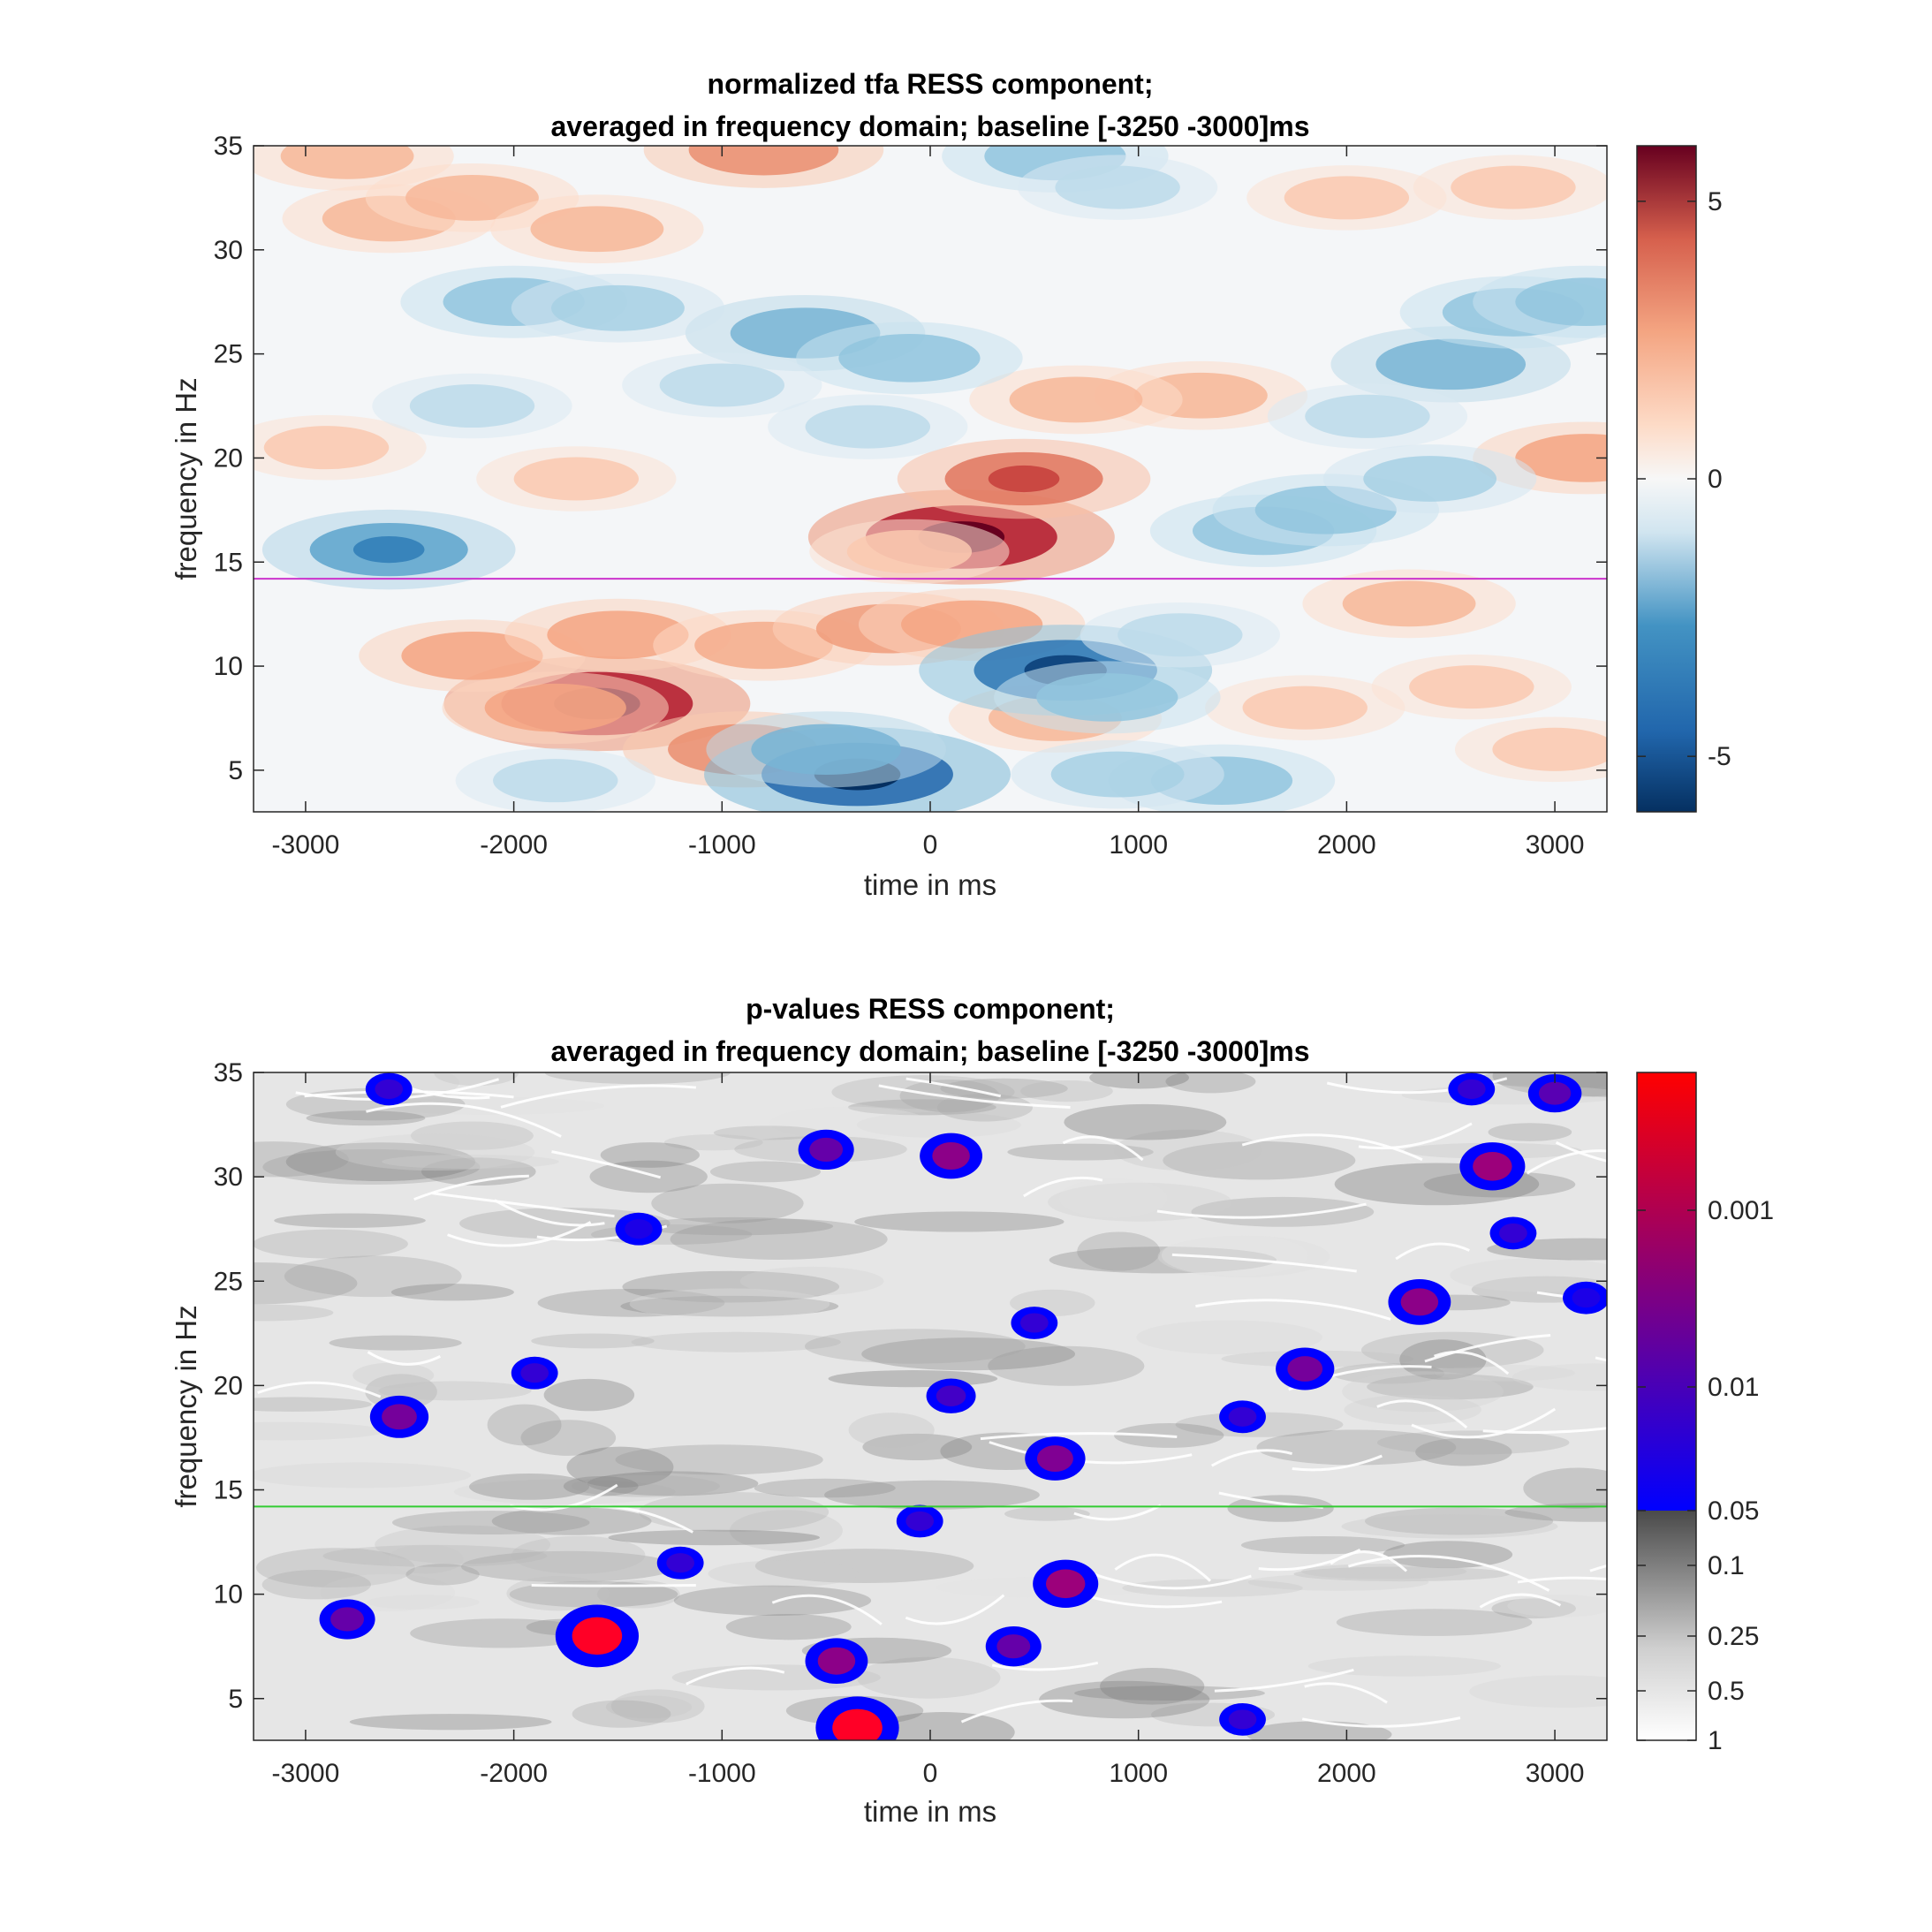 The width and height of the screenshot is (1932, 1932). I want to click on pvalue-y-tick-label: 20, so click(228, 1385).